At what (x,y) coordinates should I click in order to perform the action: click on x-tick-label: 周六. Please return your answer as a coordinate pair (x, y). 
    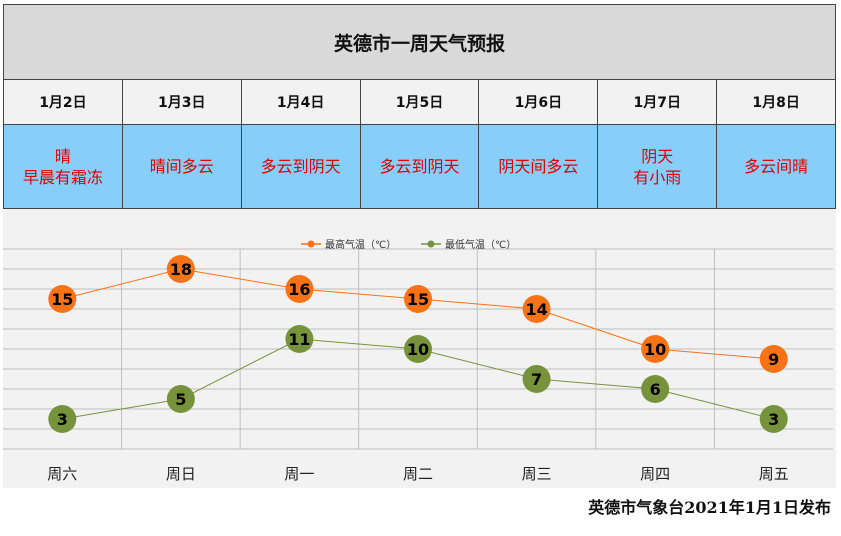
    Looking at the image, I should click on (62, 474).